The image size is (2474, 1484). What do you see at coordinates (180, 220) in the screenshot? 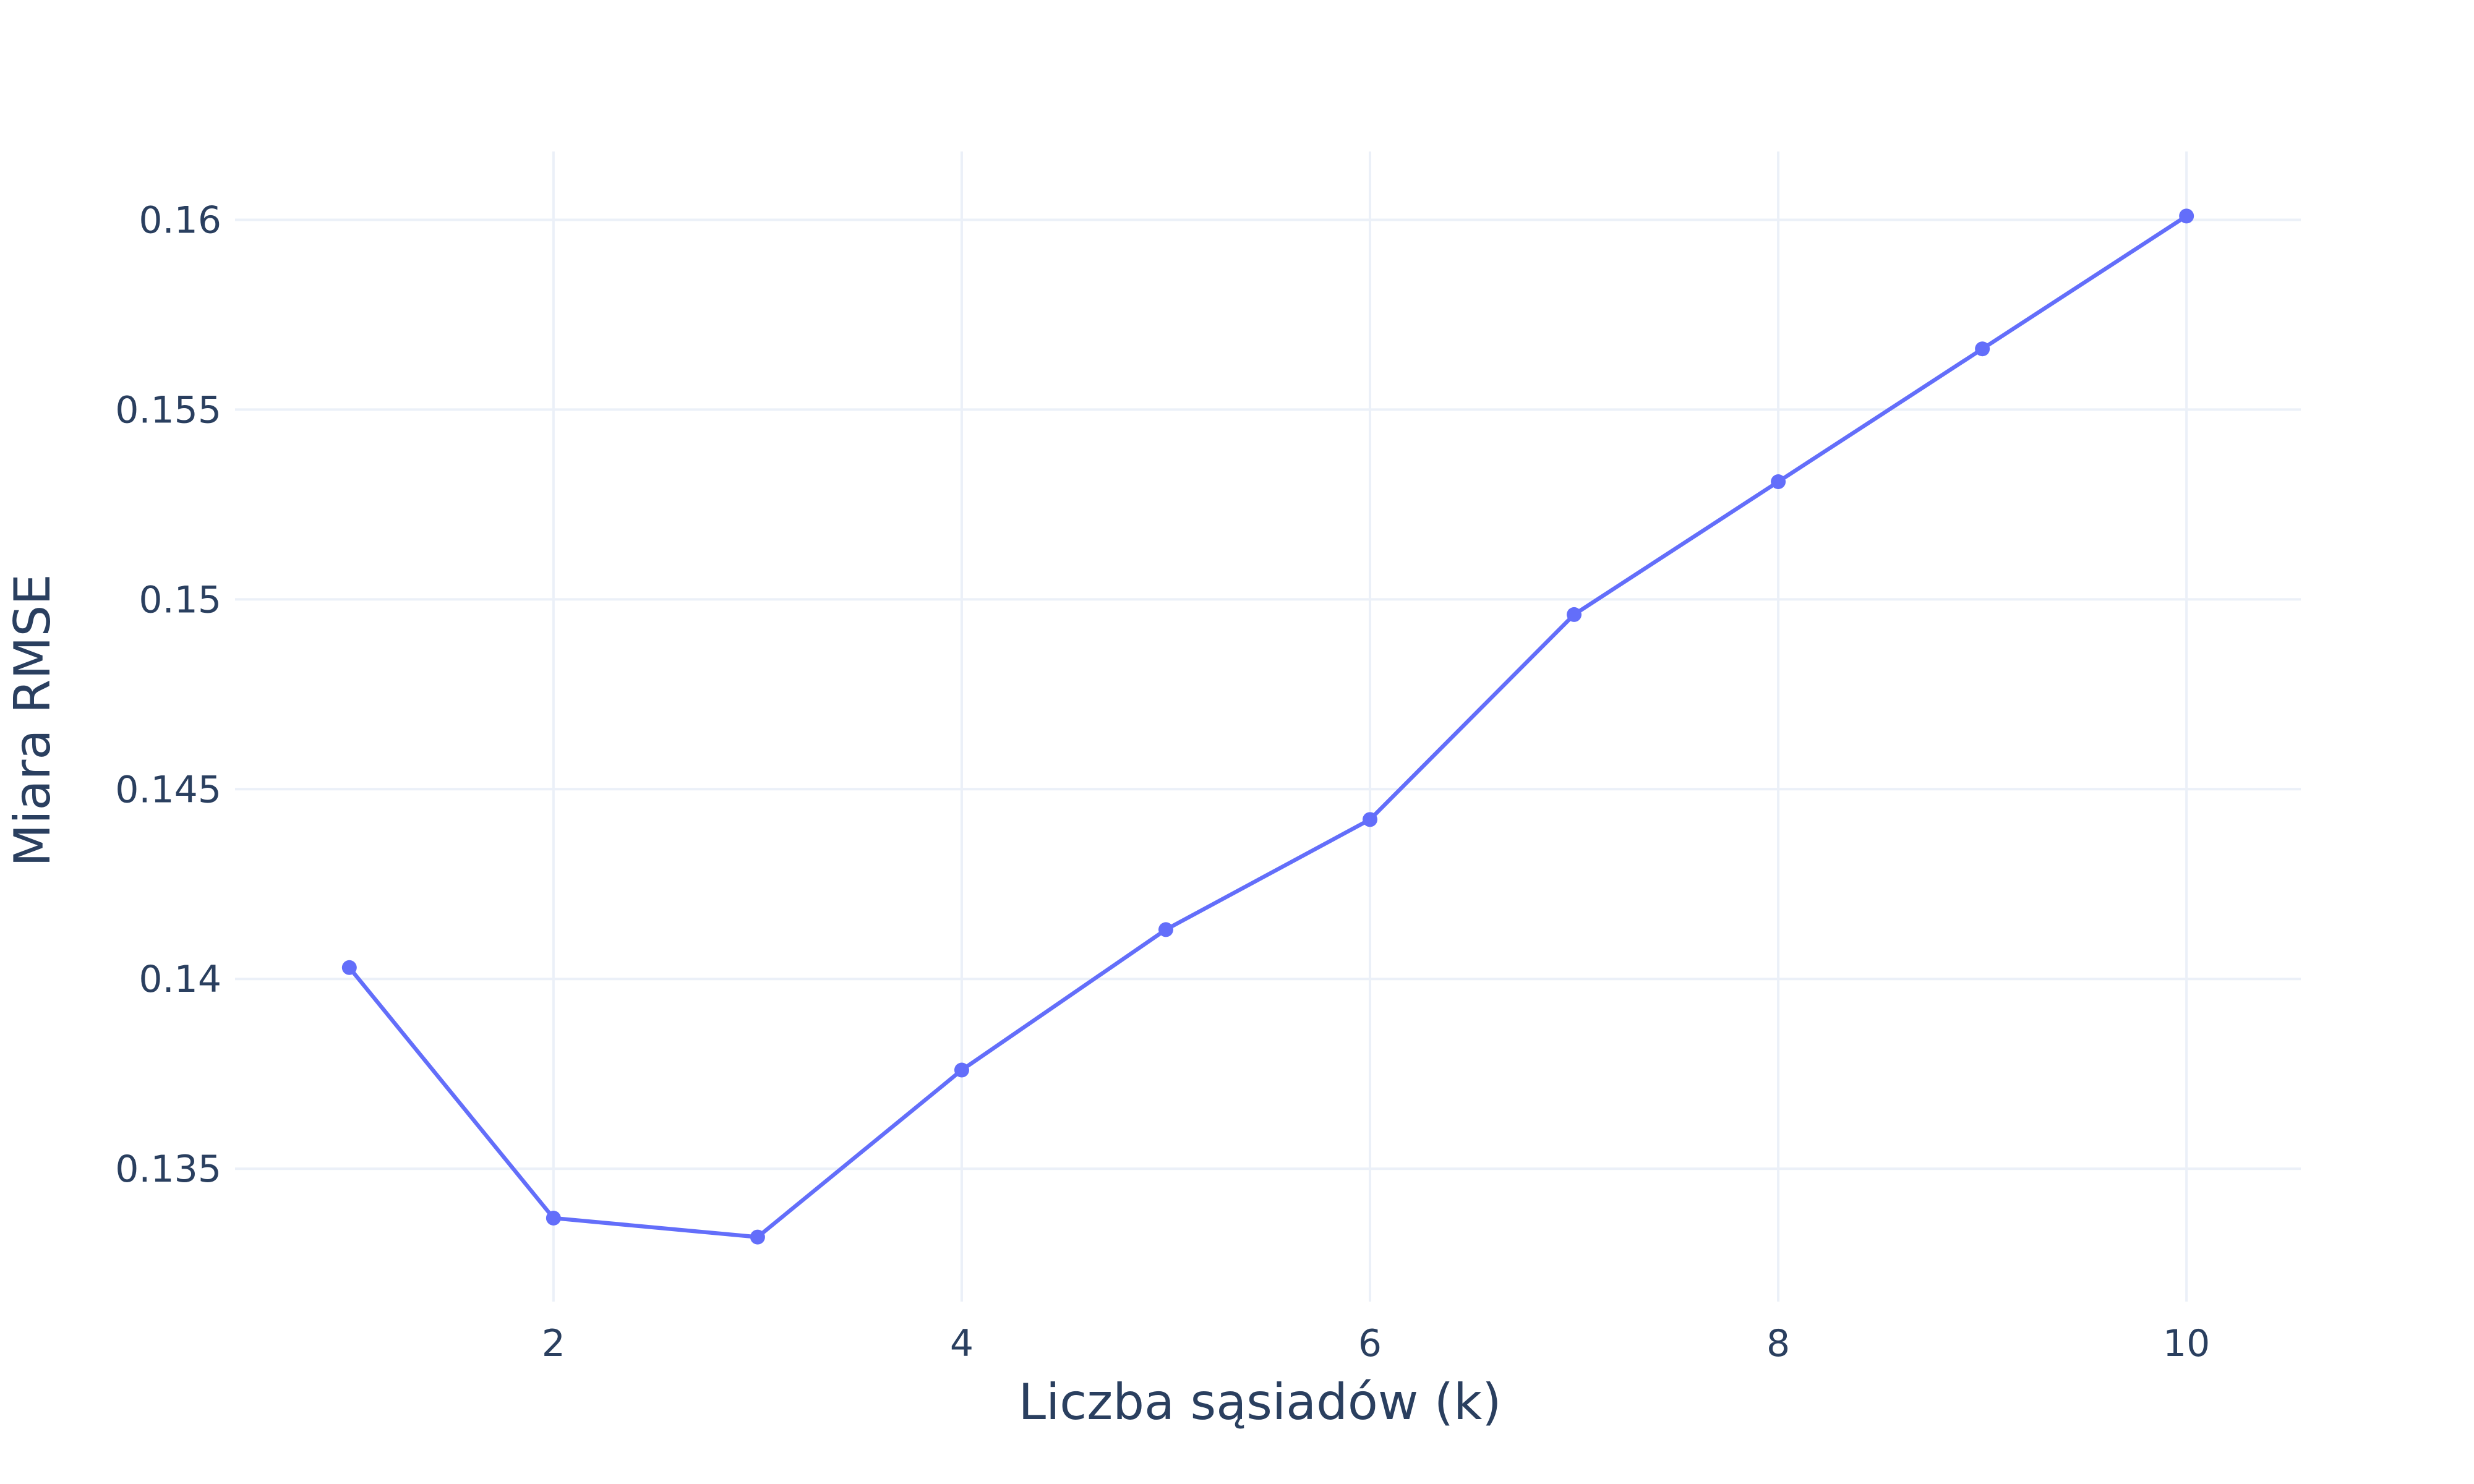
I see `y-tick-label: 0.16` at bounding box center [180, 220].